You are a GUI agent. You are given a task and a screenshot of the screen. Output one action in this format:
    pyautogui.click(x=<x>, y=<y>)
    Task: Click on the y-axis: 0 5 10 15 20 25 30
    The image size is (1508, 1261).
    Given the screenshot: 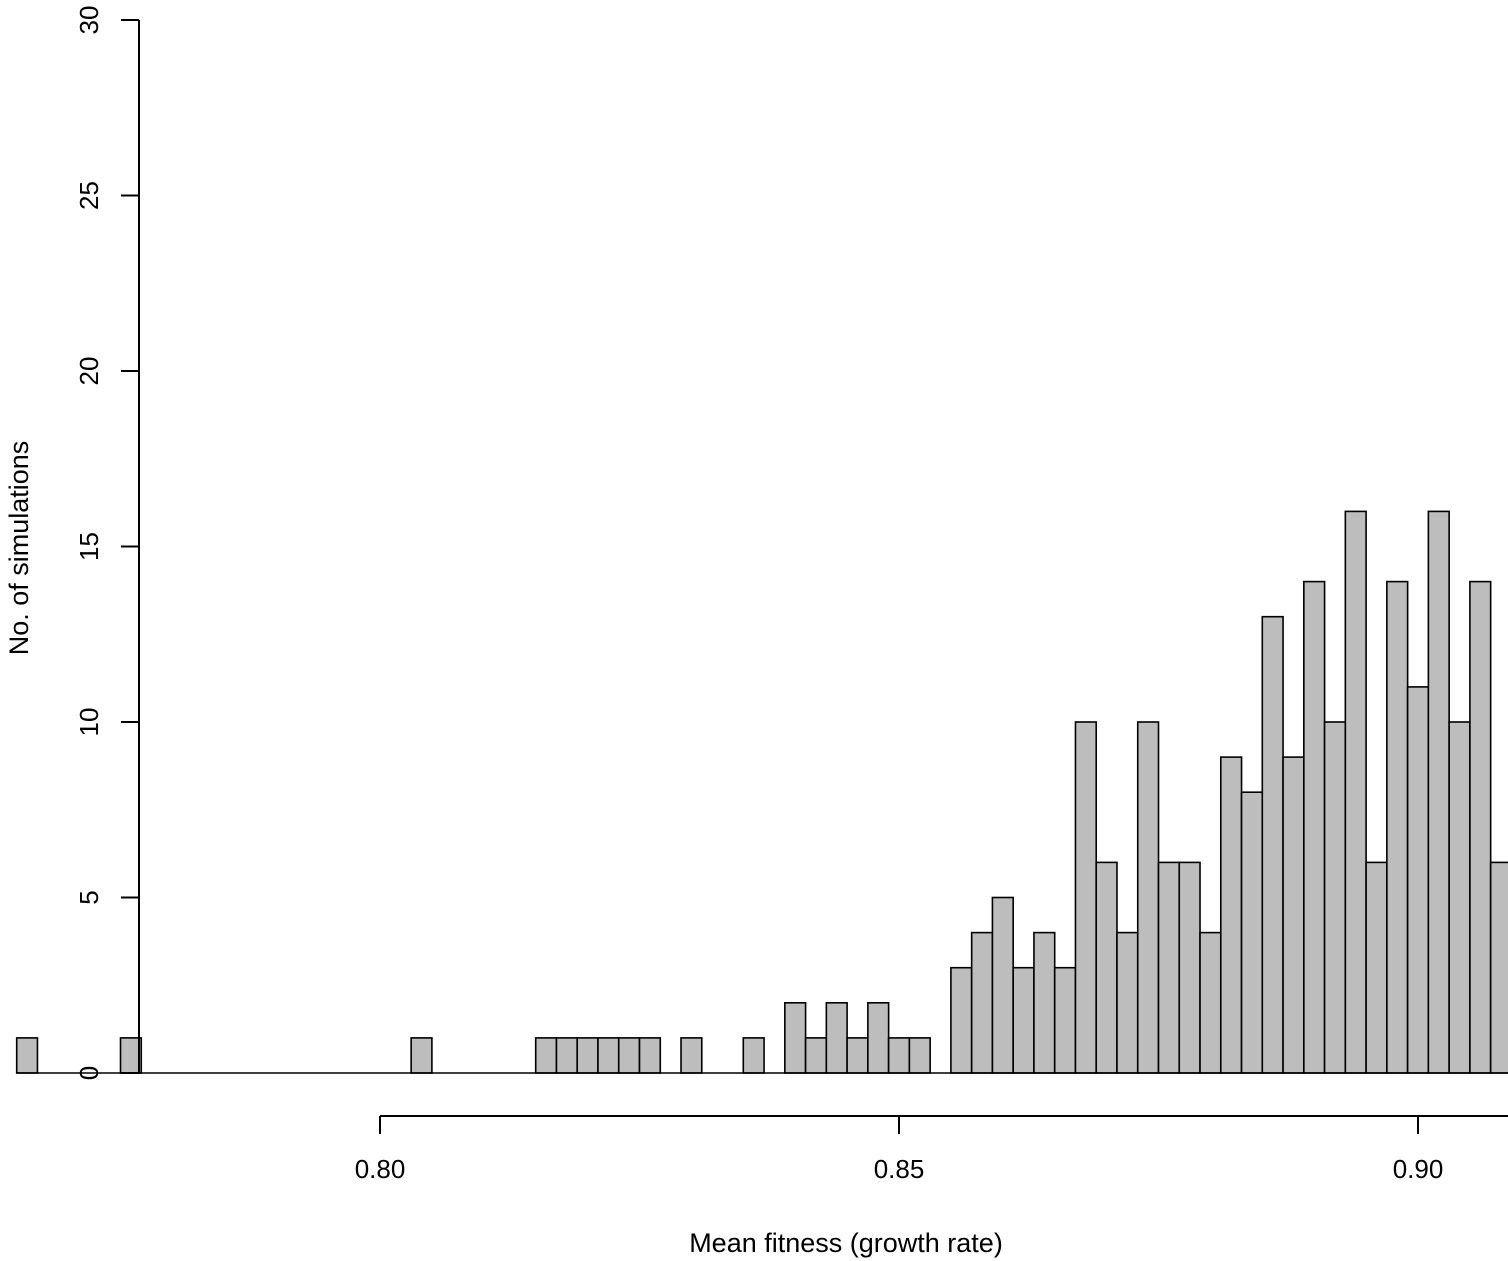 What is the action you would take?
    pyautogui.click(x=107, y=543)
    